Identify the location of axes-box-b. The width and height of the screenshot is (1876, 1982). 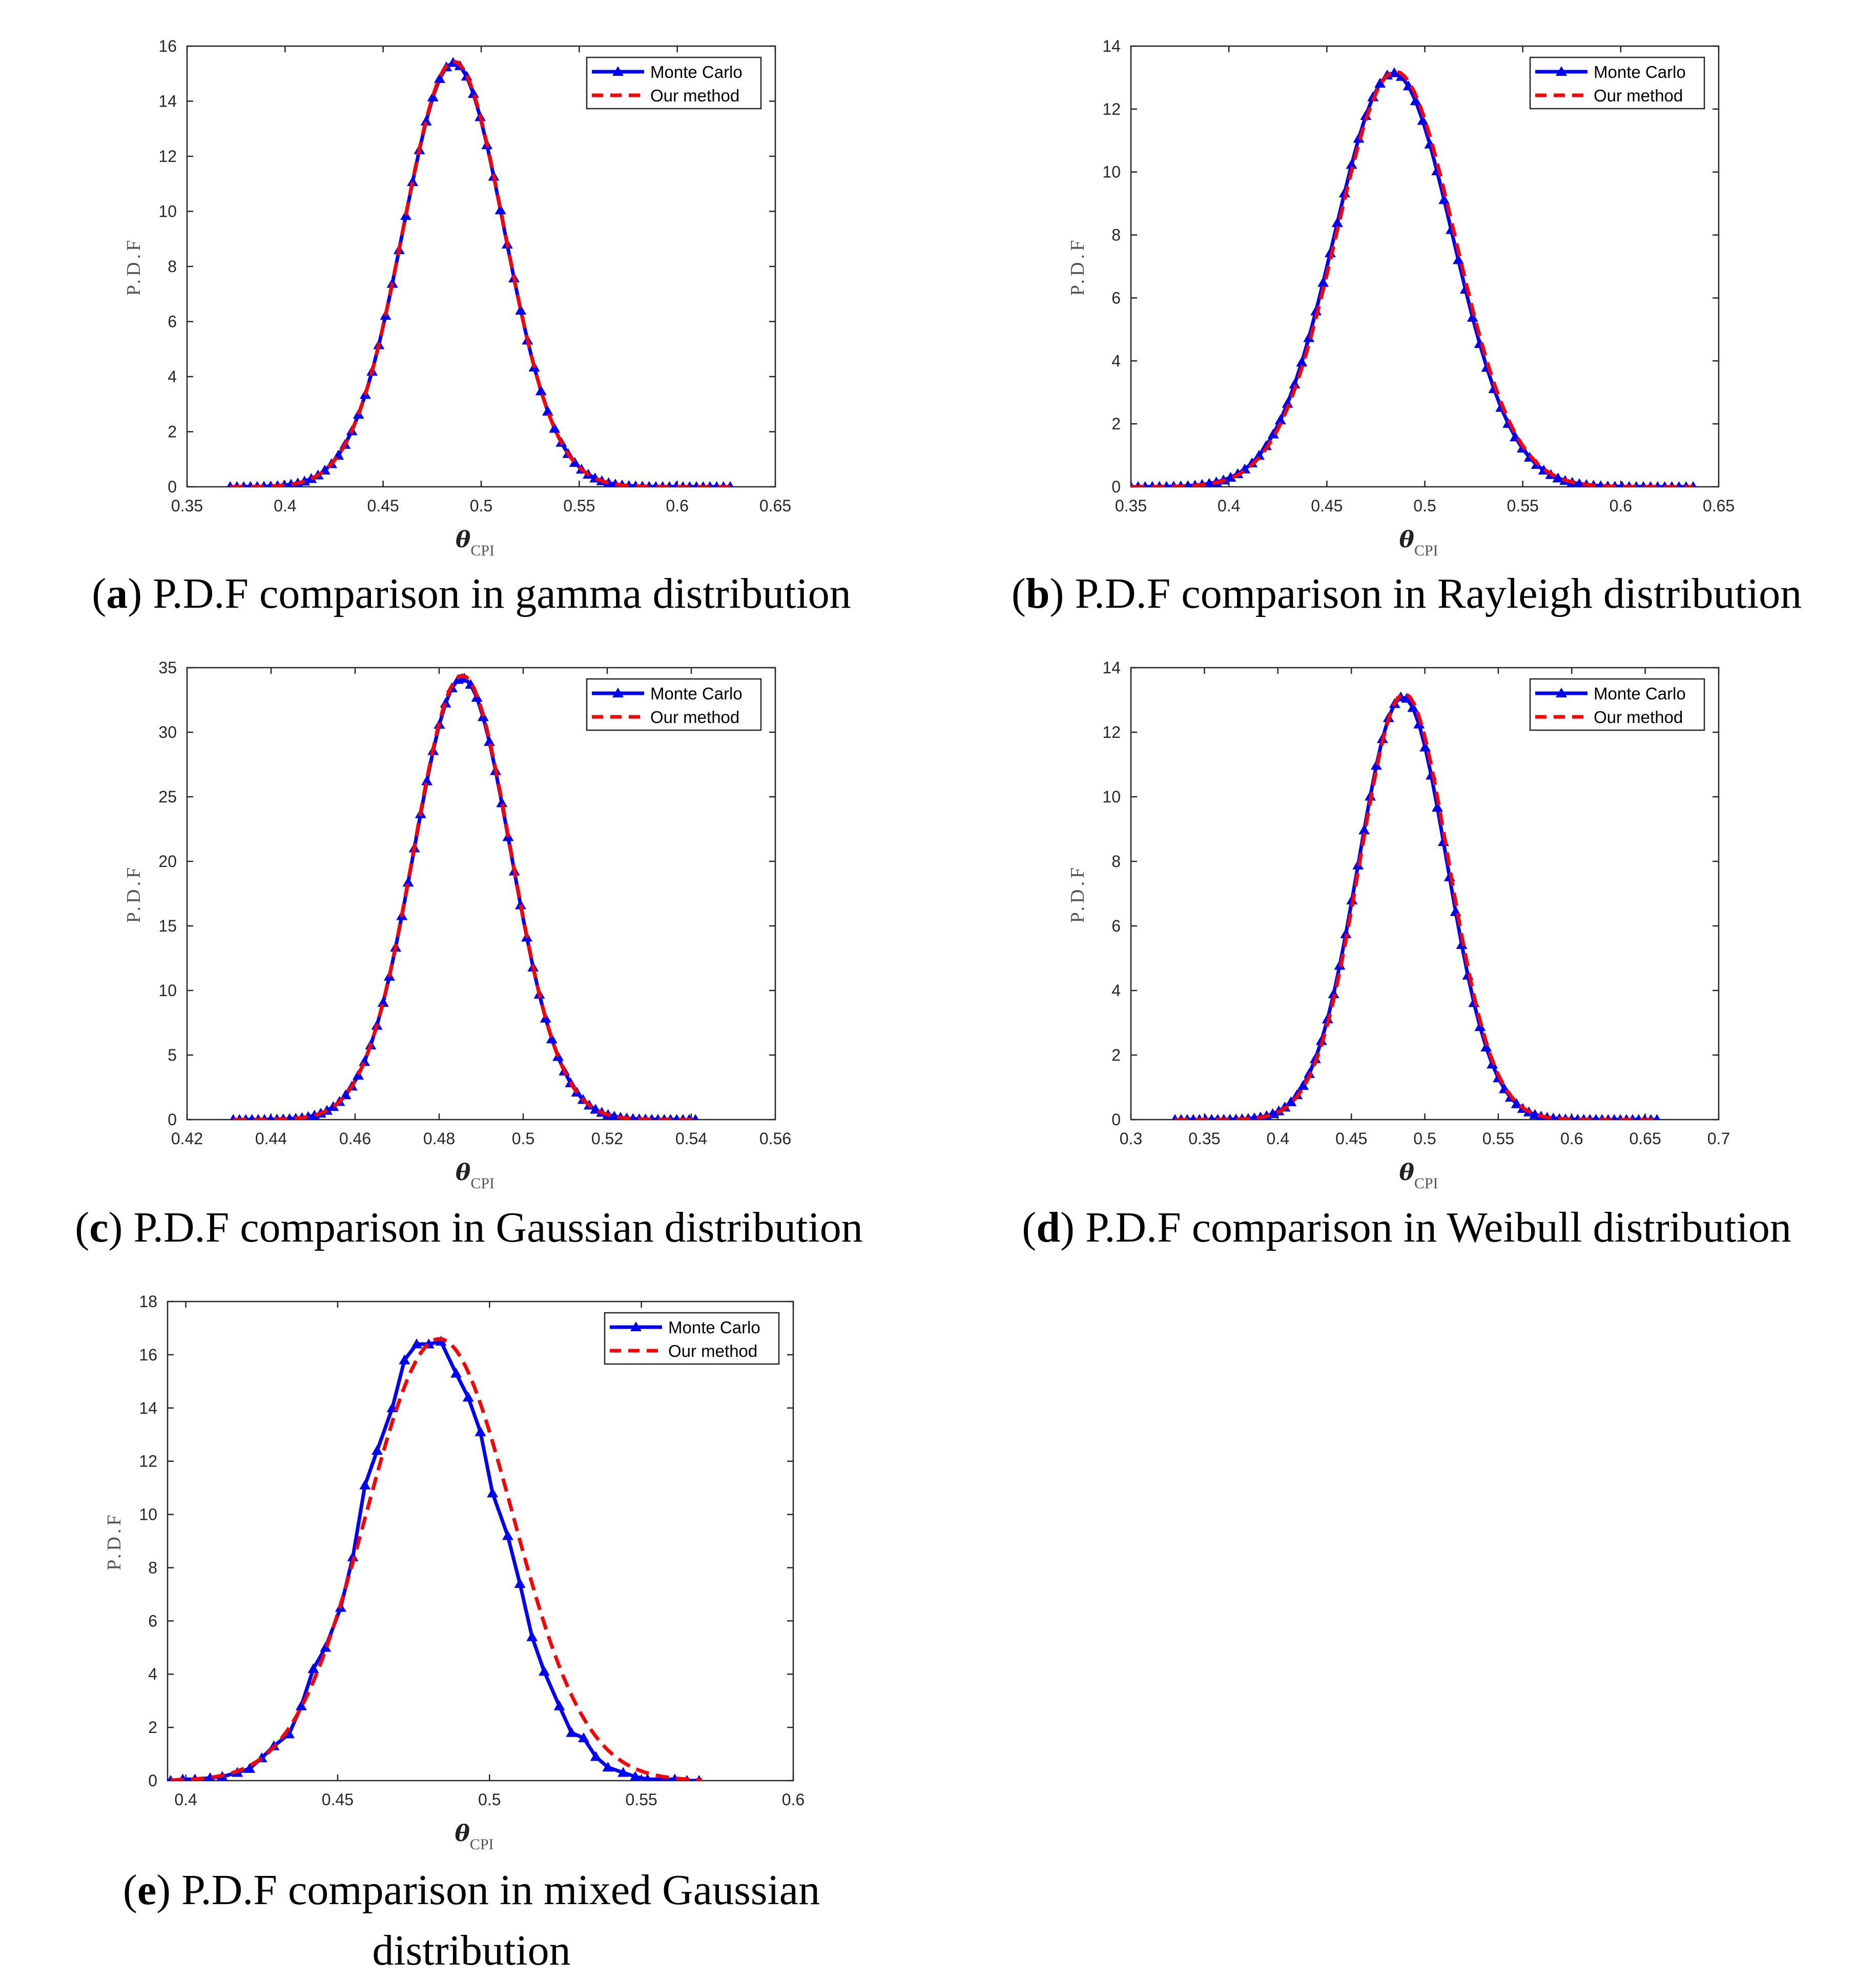
(1425, 266).